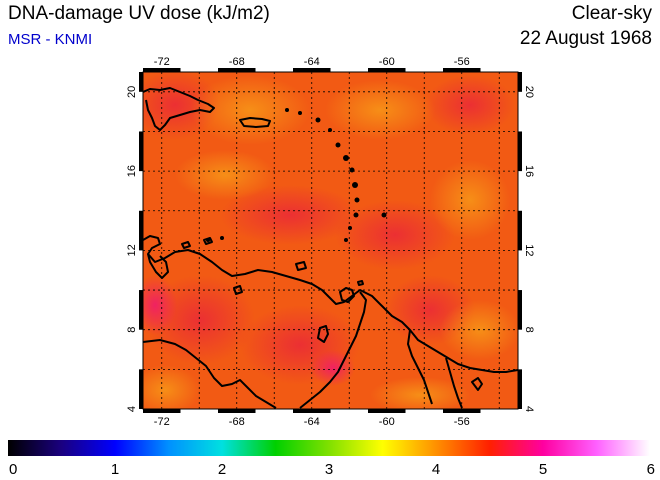  Describe the element at coordinates (543, 469) in the screenshot. I see `colorbar-tick-label: 5` at that location.